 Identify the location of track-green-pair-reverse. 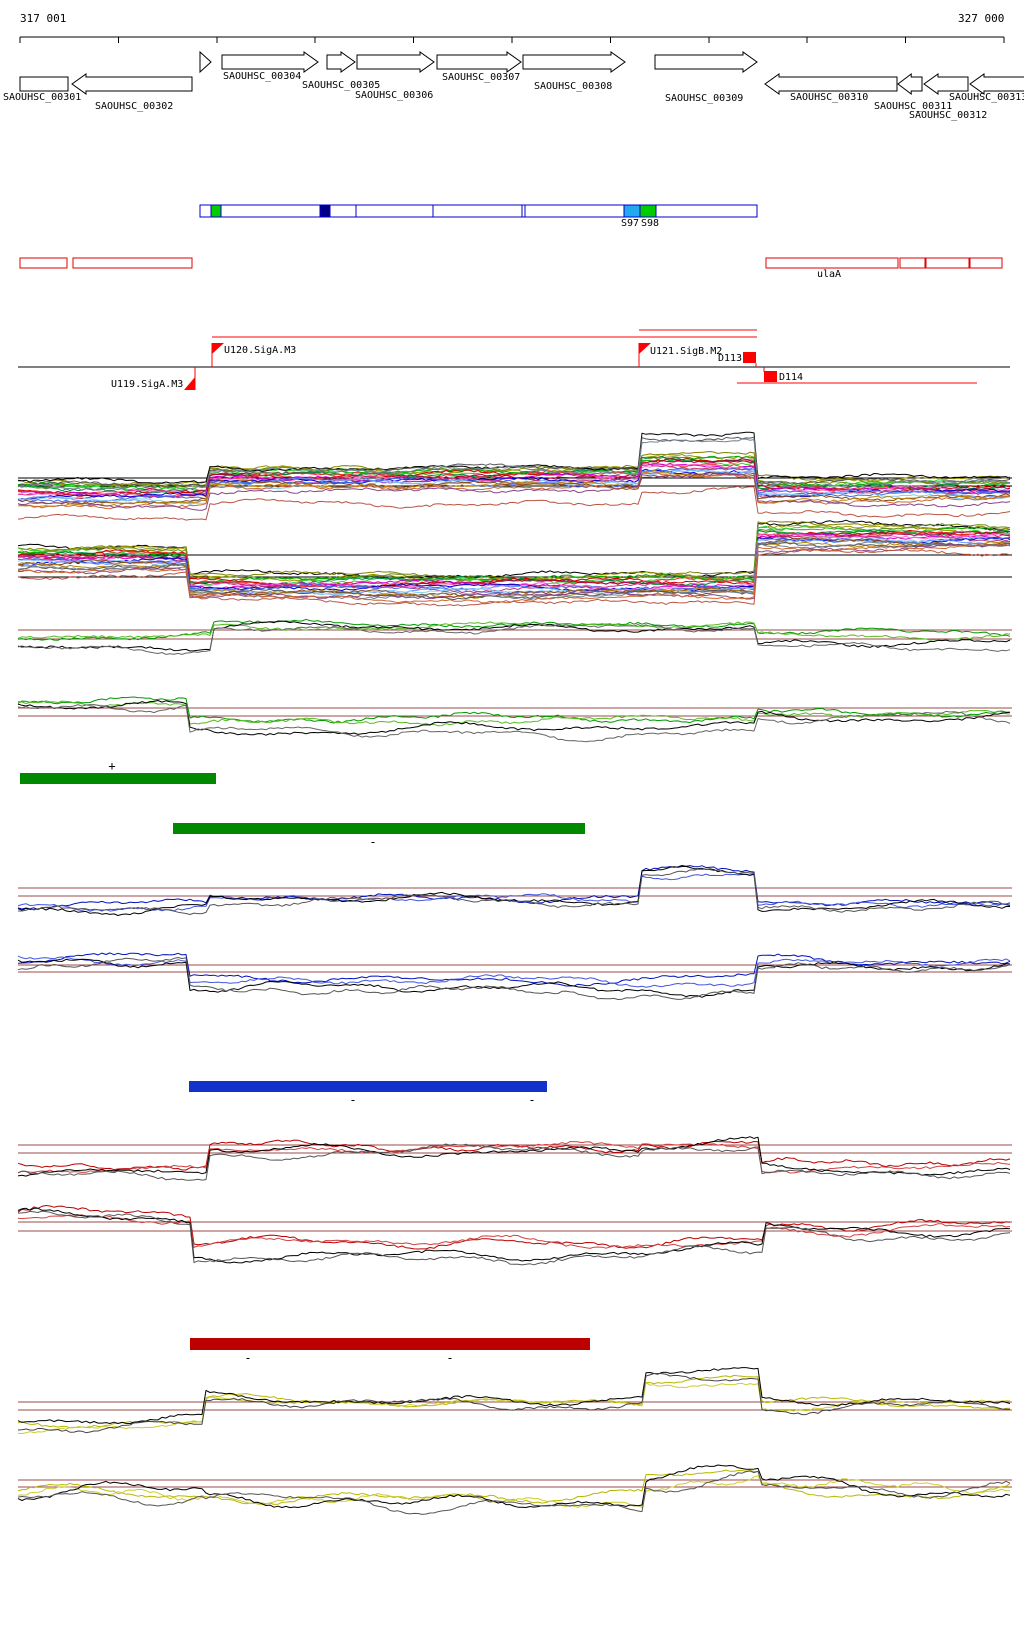
(514, 719).